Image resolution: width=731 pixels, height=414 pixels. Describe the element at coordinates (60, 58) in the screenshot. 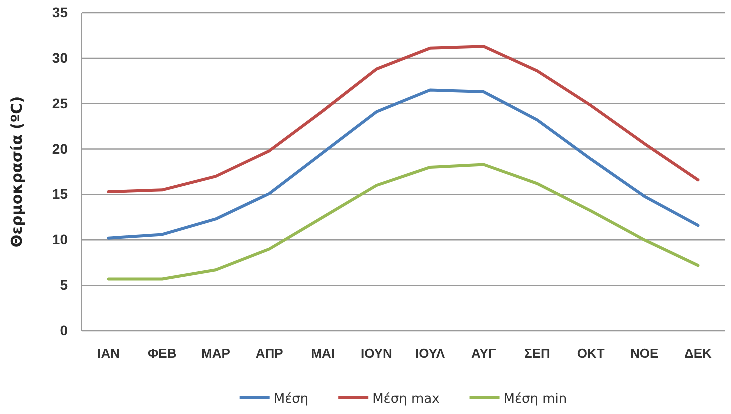

I see `y-tick-label: 30` at that location.